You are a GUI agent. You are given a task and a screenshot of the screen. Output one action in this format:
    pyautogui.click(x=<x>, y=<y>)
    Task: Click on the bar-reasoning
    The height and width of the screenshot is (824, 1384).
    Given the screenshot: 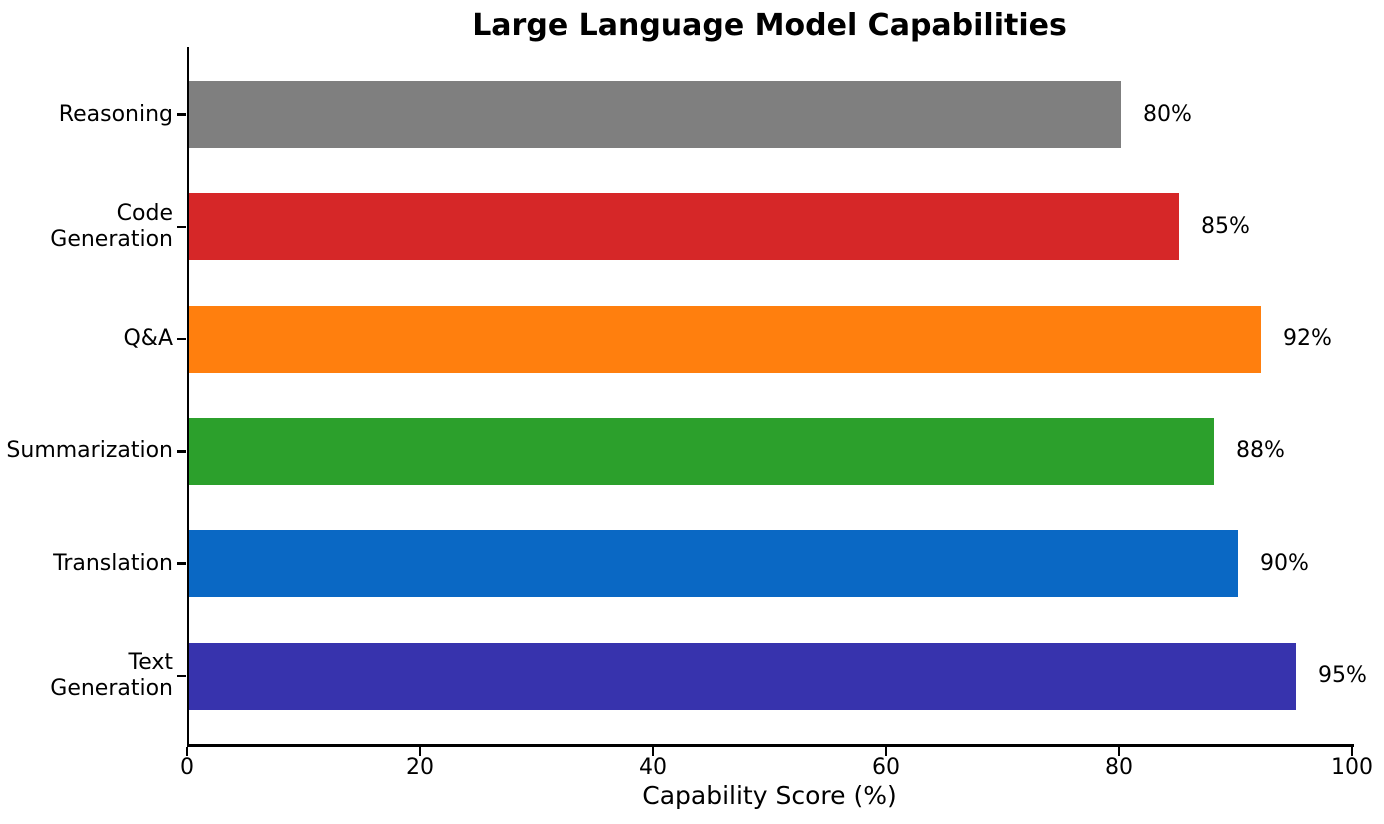 What is the action you would take?
    pyautogui.click(x=655, y=114)
    